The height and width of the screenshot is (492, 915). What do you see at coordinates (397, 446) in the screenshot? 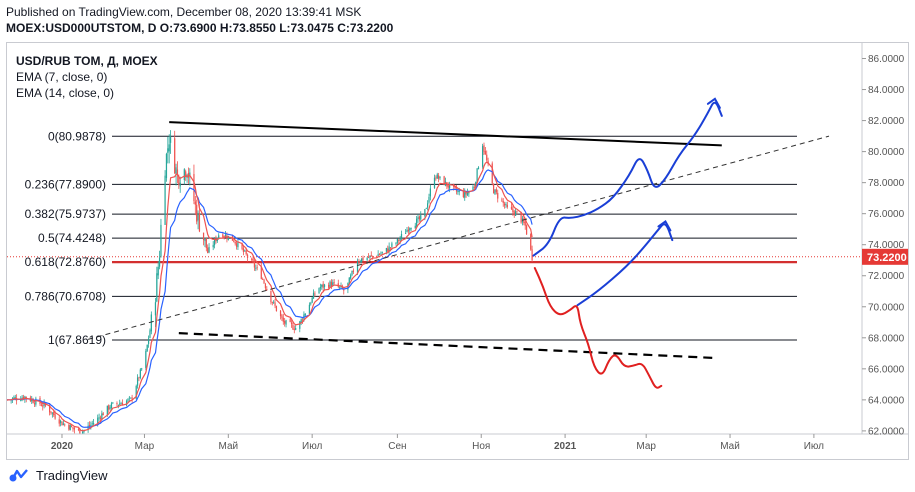
I see `x-tick-label: Сен` at bounding box center [397, 446].